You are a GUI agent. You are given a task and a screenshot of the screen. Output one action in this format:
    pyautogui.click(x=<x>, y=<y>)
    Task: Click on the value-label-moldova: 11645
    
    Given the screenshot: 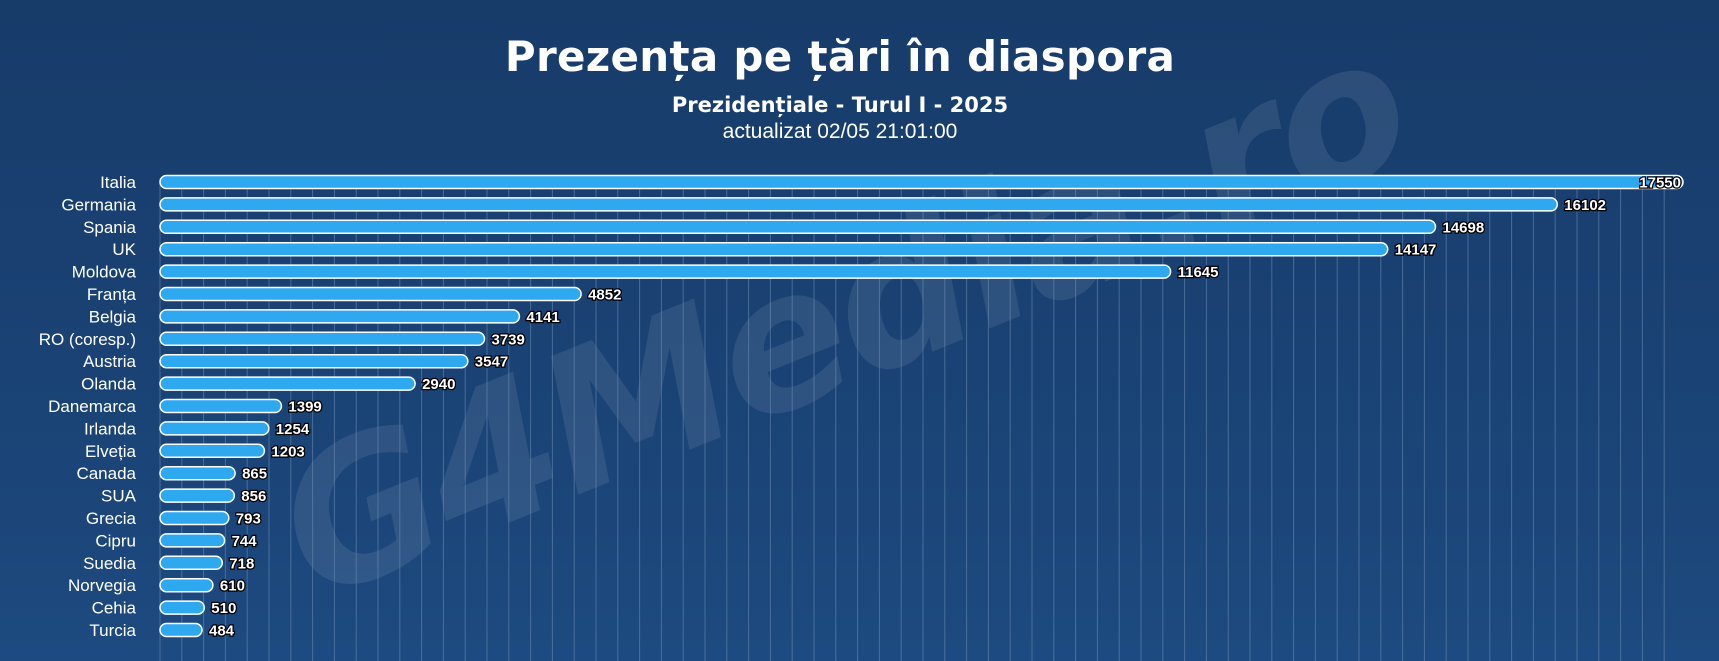 What is the action you would take?
    pyautogui.click(x=1198, y=272)
    